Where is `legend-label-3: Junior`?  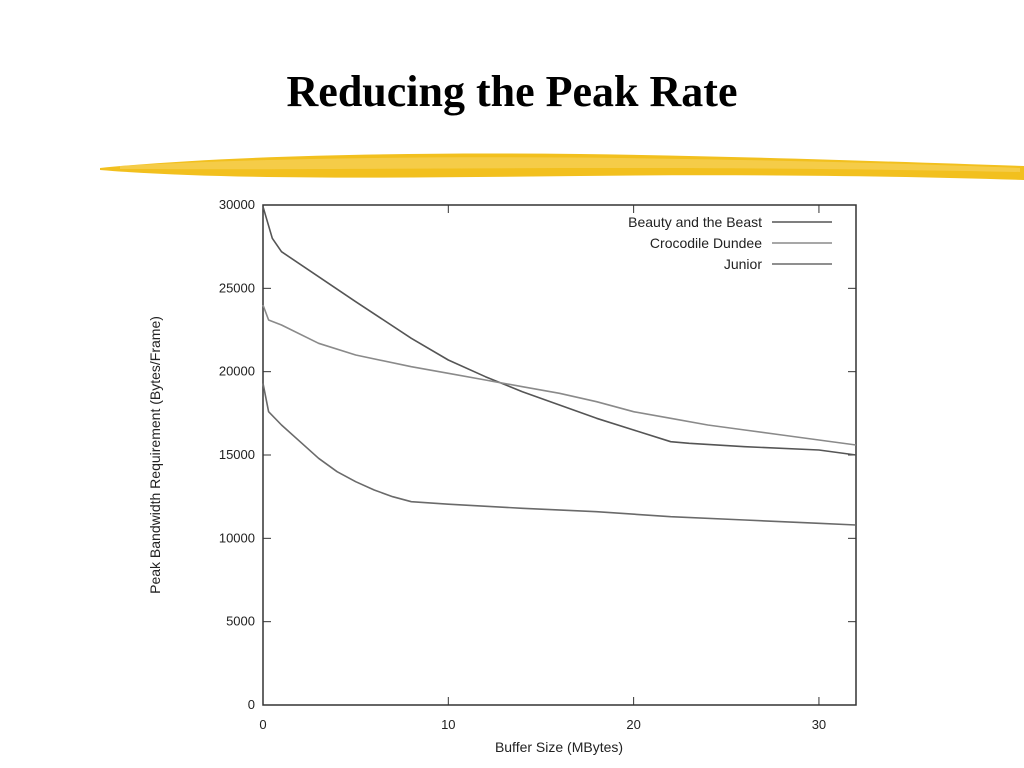 legend-label-3: Junior is located at coordinates (743, 264).